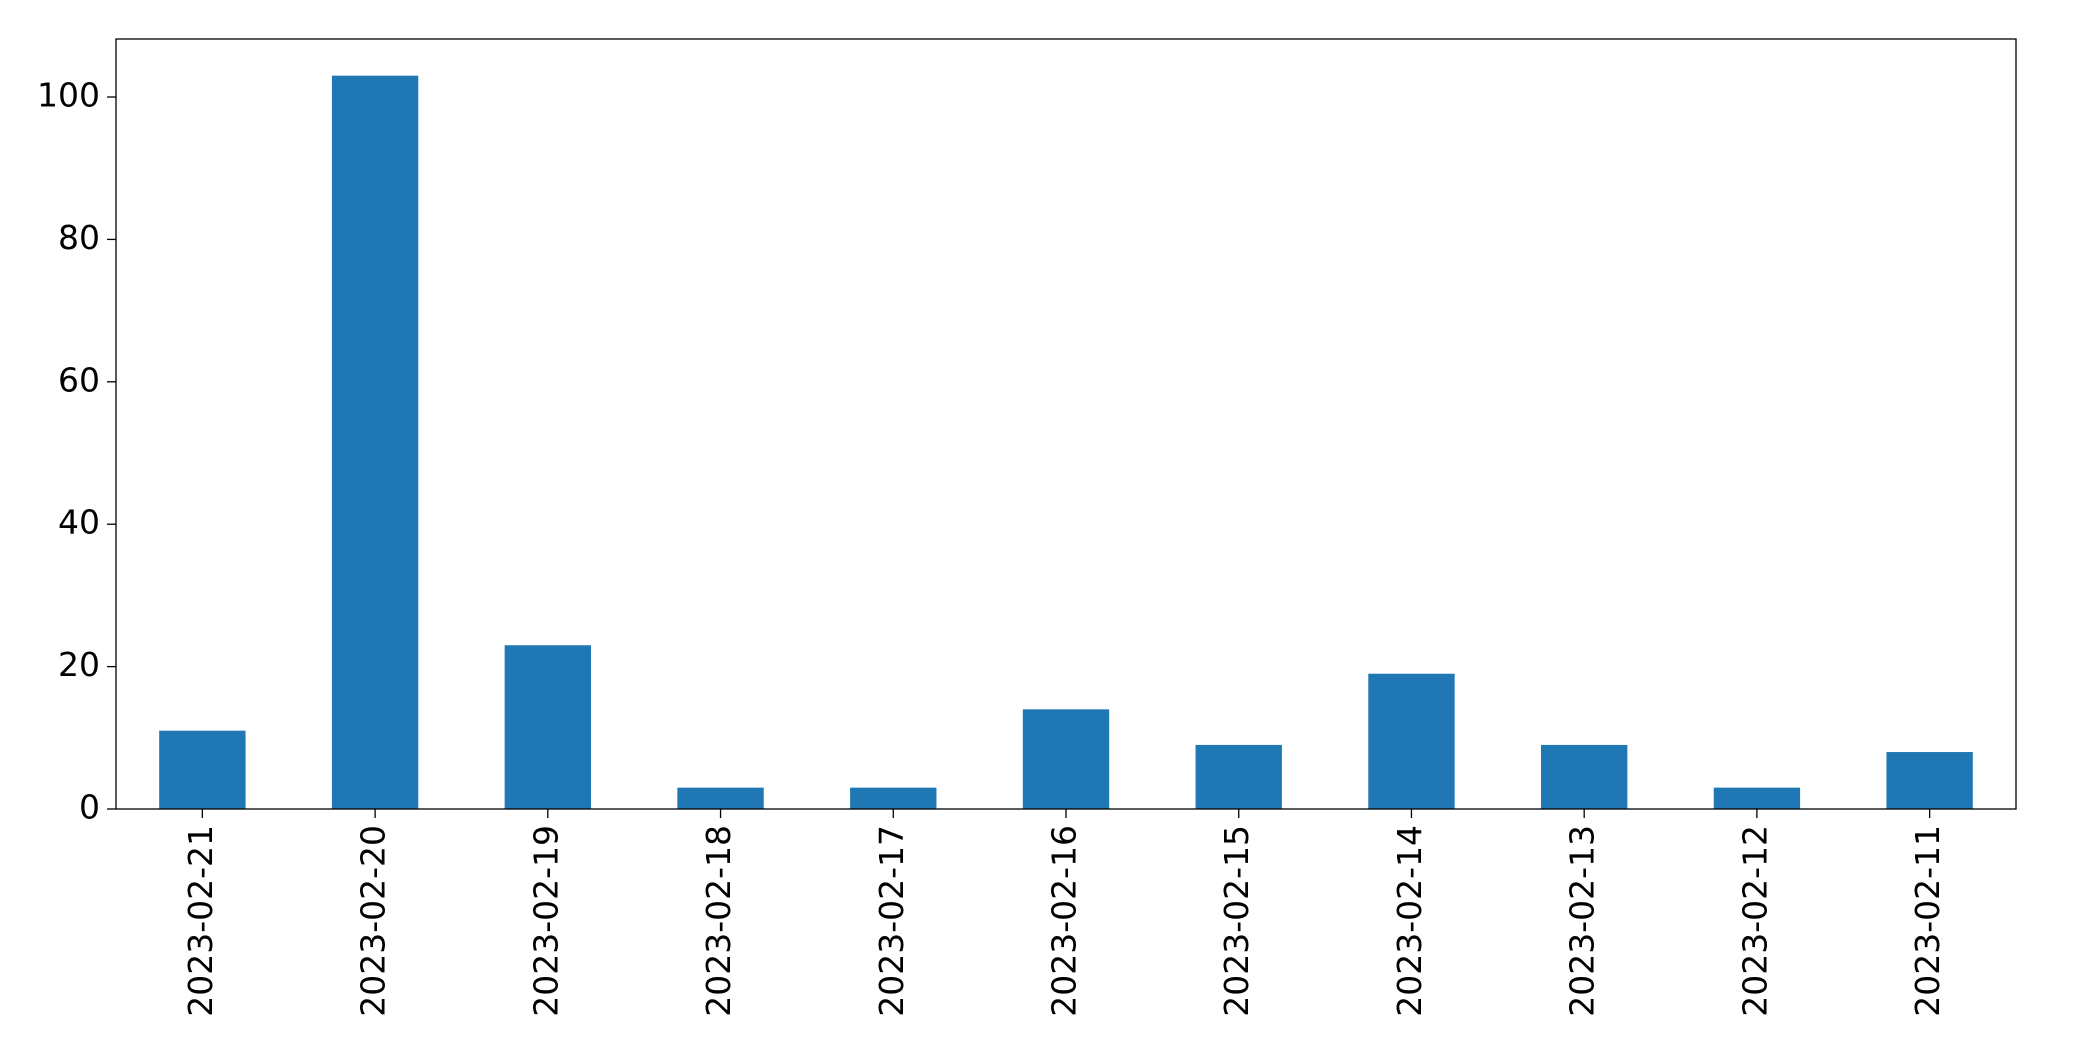 This screenshot has width=2093, height=1061. I want to click on x-tick-label: 2023-02-16, so click(1064, 921).